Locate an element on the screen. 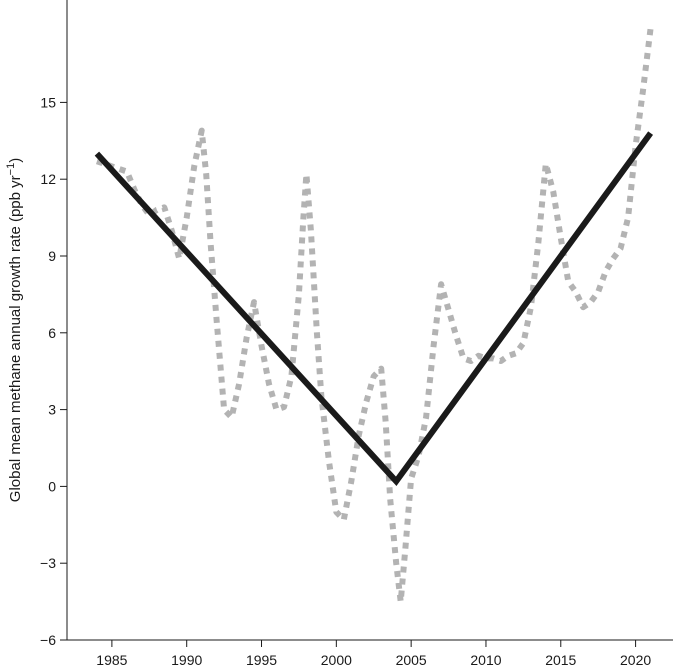  x-tick-label: 2010 is located at coordinates (485, 660).